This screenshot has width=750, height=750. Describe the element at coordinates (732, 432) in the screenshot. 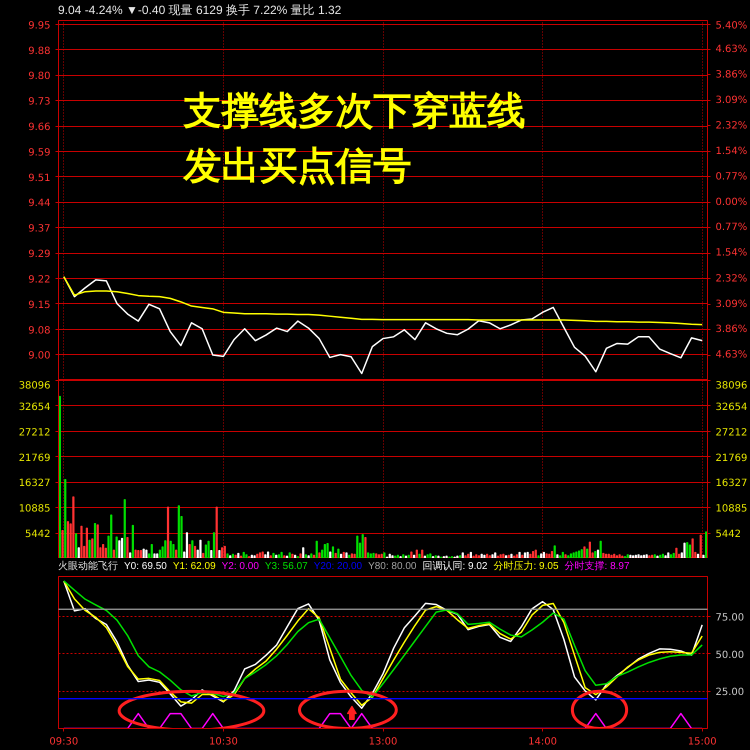

I see `y2-tick-label: 27212` at that location.